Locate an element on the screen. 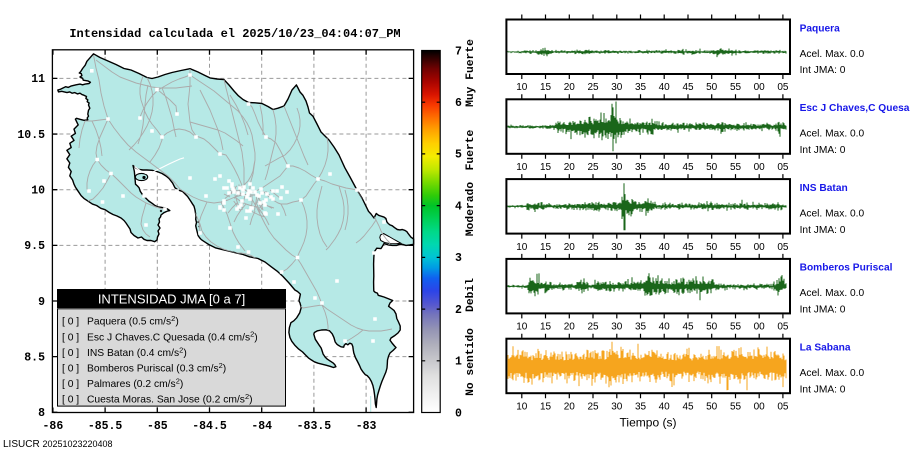  svg-text: 1 is located at coordinates (458, 362).